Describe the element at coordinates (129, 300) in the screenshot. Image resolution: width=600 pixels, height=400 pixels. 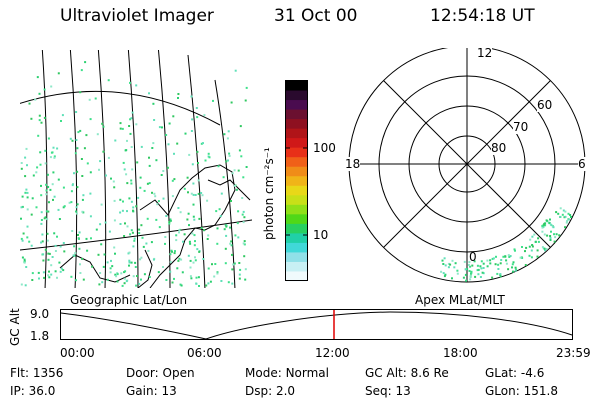
I see `map-projection-label: Geographic Lat/Lon` at that location.